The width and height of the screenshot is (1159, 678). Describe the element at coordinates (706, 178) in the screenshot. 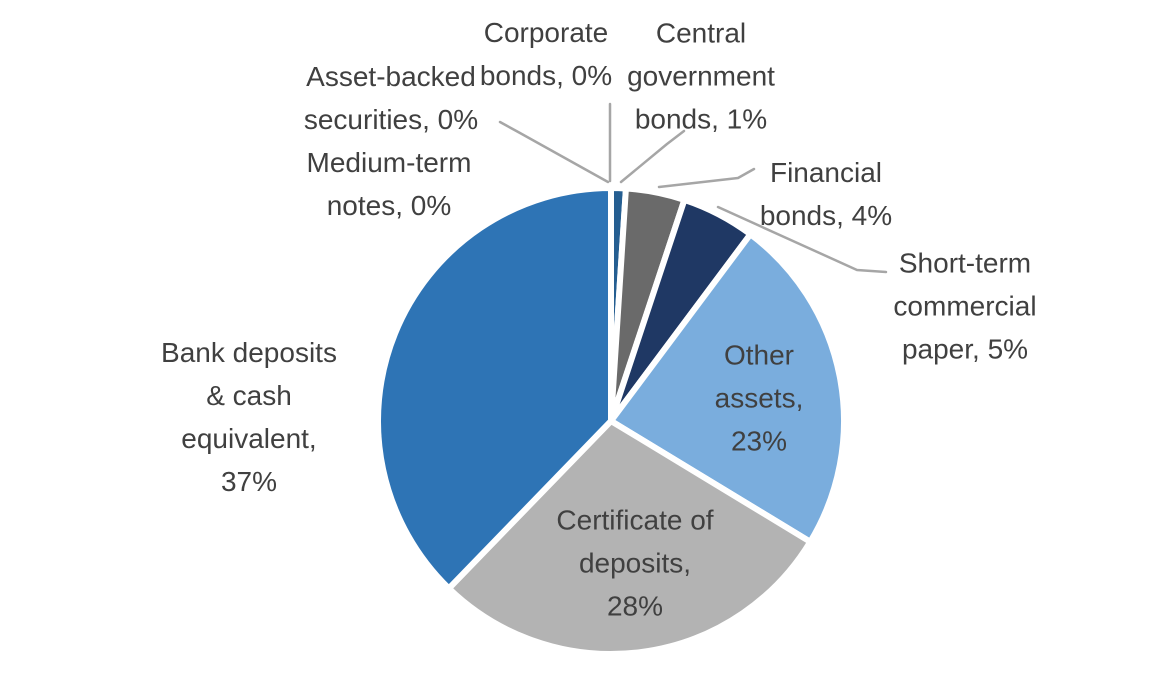

I see `leader-line-financial-bonds` at that location.